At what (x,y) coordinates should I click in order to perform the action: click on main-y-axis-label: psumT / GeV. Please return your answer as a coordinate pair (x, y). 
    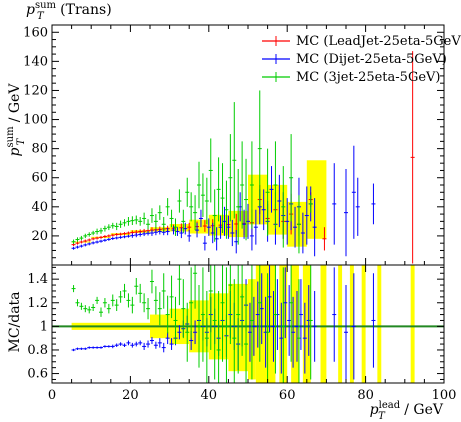
    Looking at the image, I should click on (16, 120).